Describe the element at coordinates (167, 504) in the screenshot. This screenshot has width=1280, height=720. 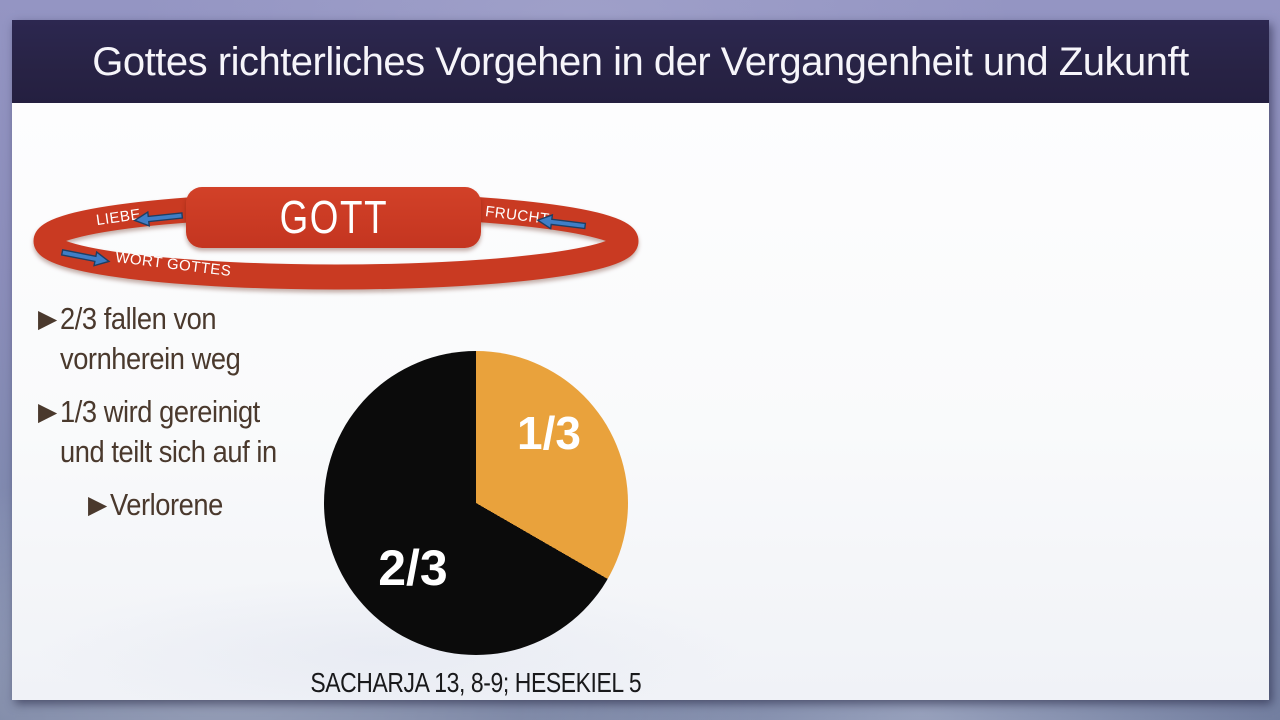
I see `bullet-text: Verlorene` at that location.